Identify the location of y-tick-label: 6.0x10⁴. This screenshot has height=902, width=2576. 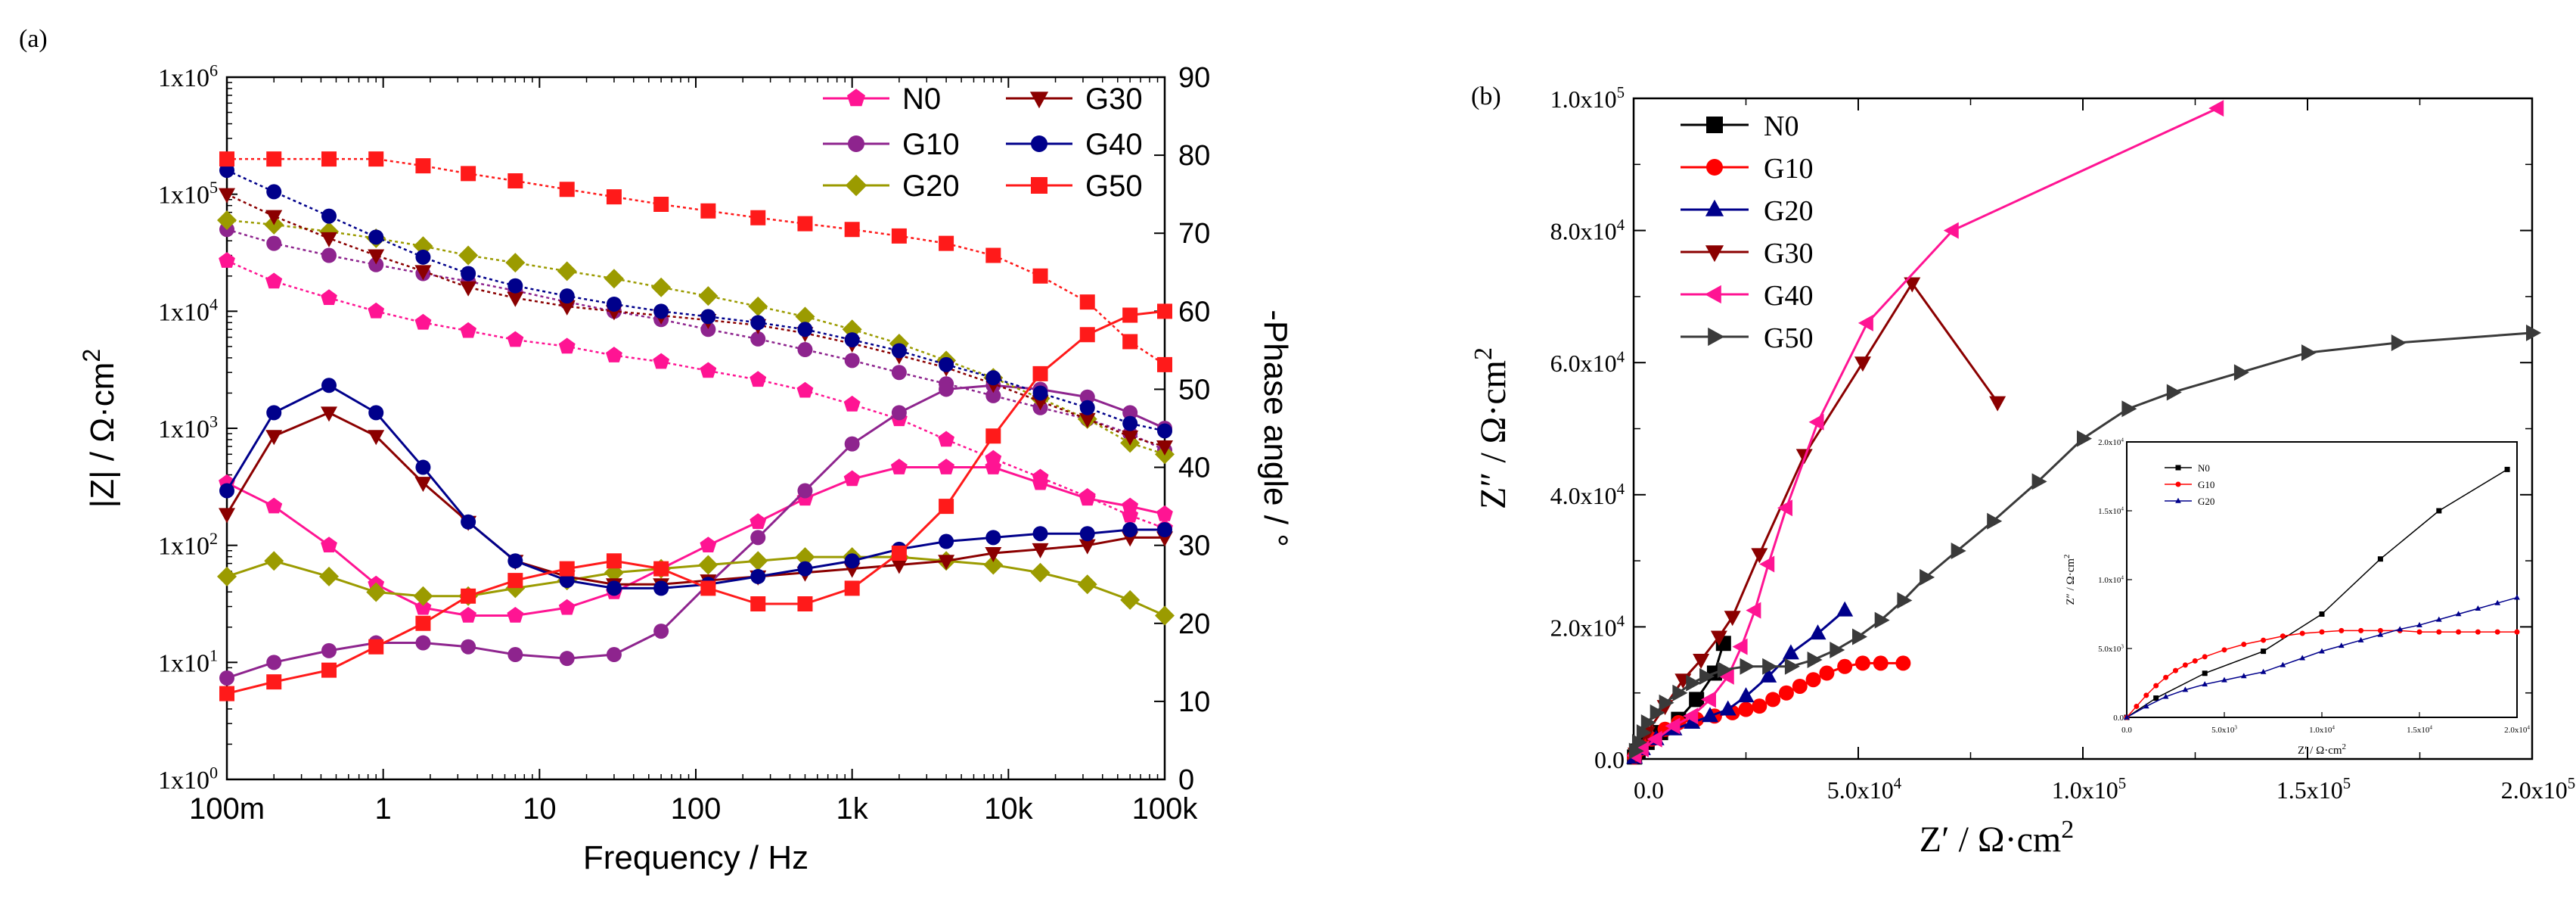
(1587, 362).